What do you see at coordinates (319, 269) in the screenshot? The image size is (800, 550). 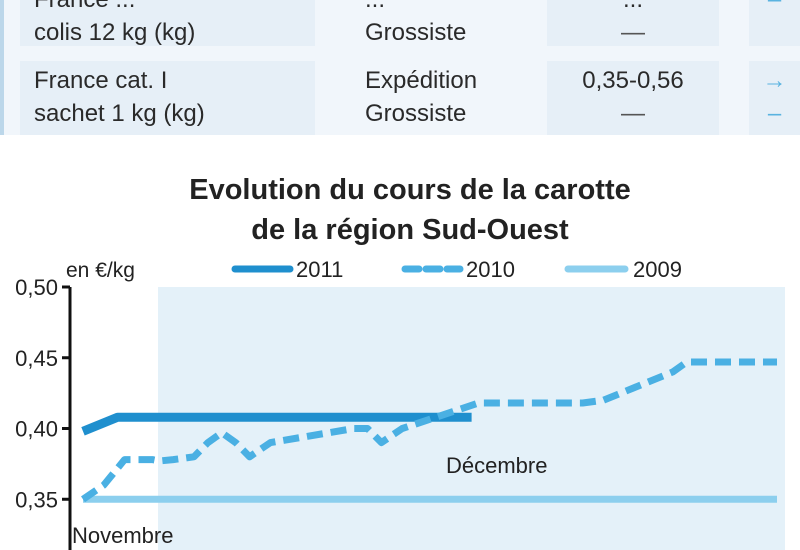 I see `legend-label: 2011` at bounding box center [319, 269].